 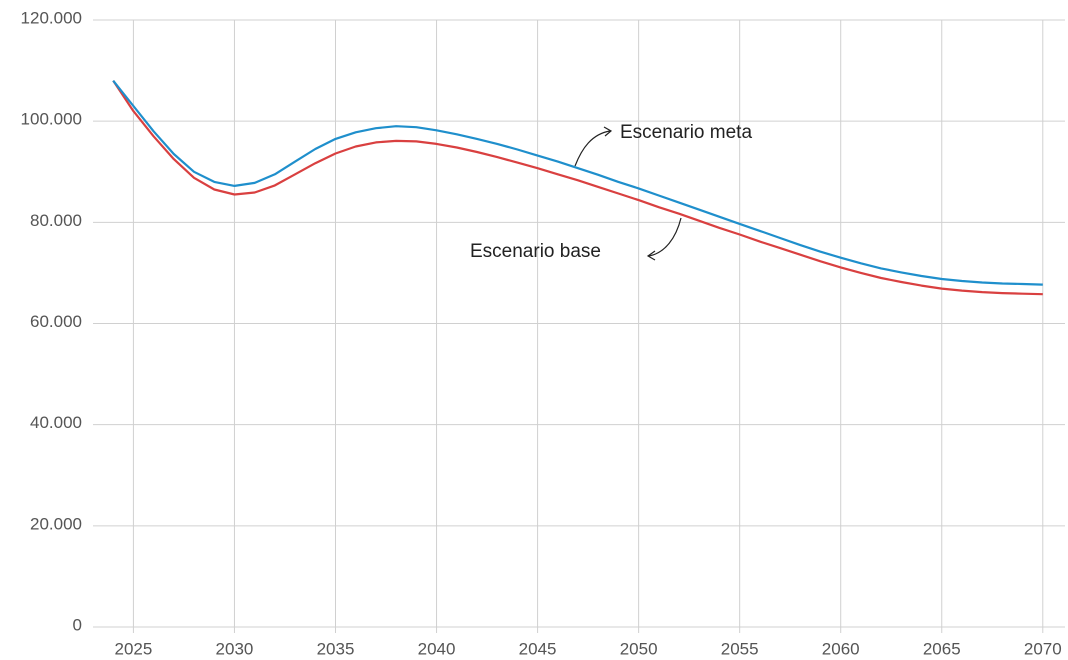 What do you see at coordinates (535, 251) in the screenshot?
I see `series-label: Escenario base` at bounding box center [535, 251].